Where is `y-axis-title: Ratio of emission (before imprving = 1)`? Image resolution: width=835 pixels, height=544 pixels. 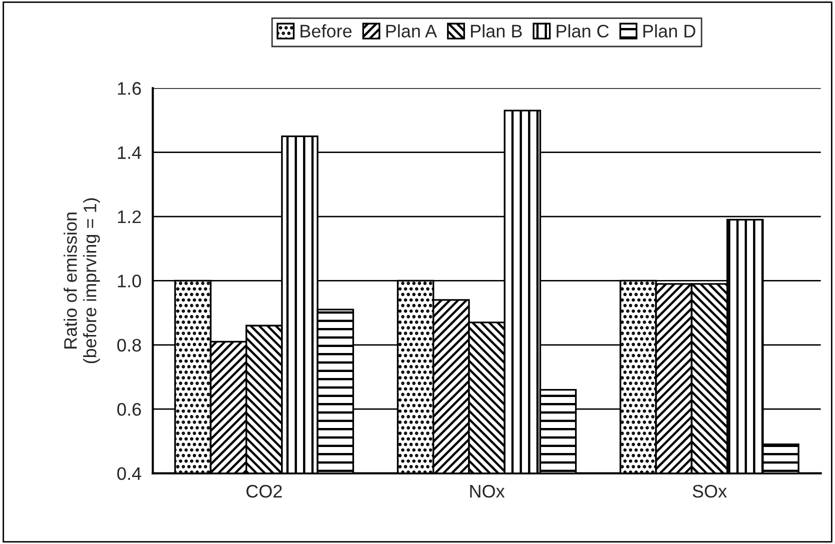
y-axis-title: Ratio of emission (before imprving = 1) is located at coordinates (82, 281).